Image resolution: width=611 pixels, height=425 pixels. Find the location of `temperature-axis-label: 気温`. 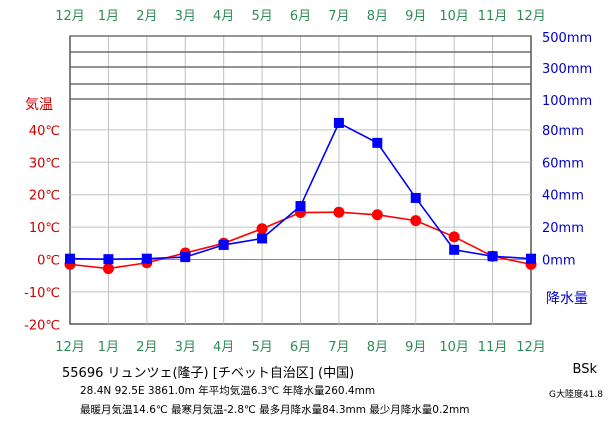

temperature-axis-label: 気温 is located at coordinates (39, 105).